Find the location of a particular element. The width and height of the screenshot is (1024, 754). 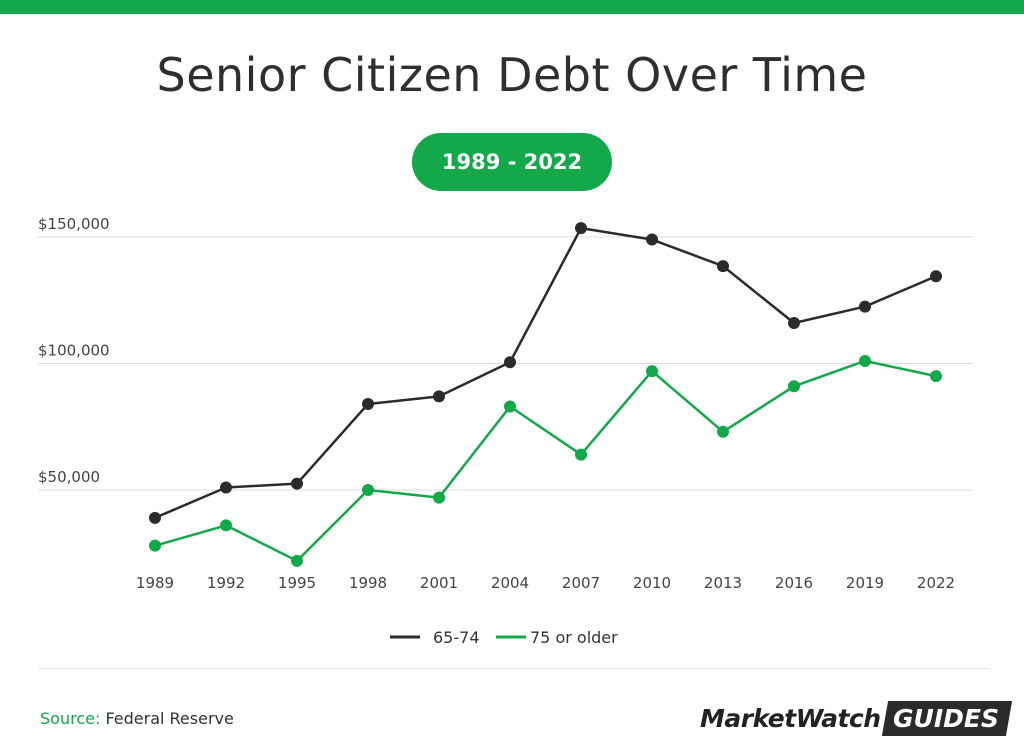

logo-guides-text: GUIDES is located at coordinates (945, 718).